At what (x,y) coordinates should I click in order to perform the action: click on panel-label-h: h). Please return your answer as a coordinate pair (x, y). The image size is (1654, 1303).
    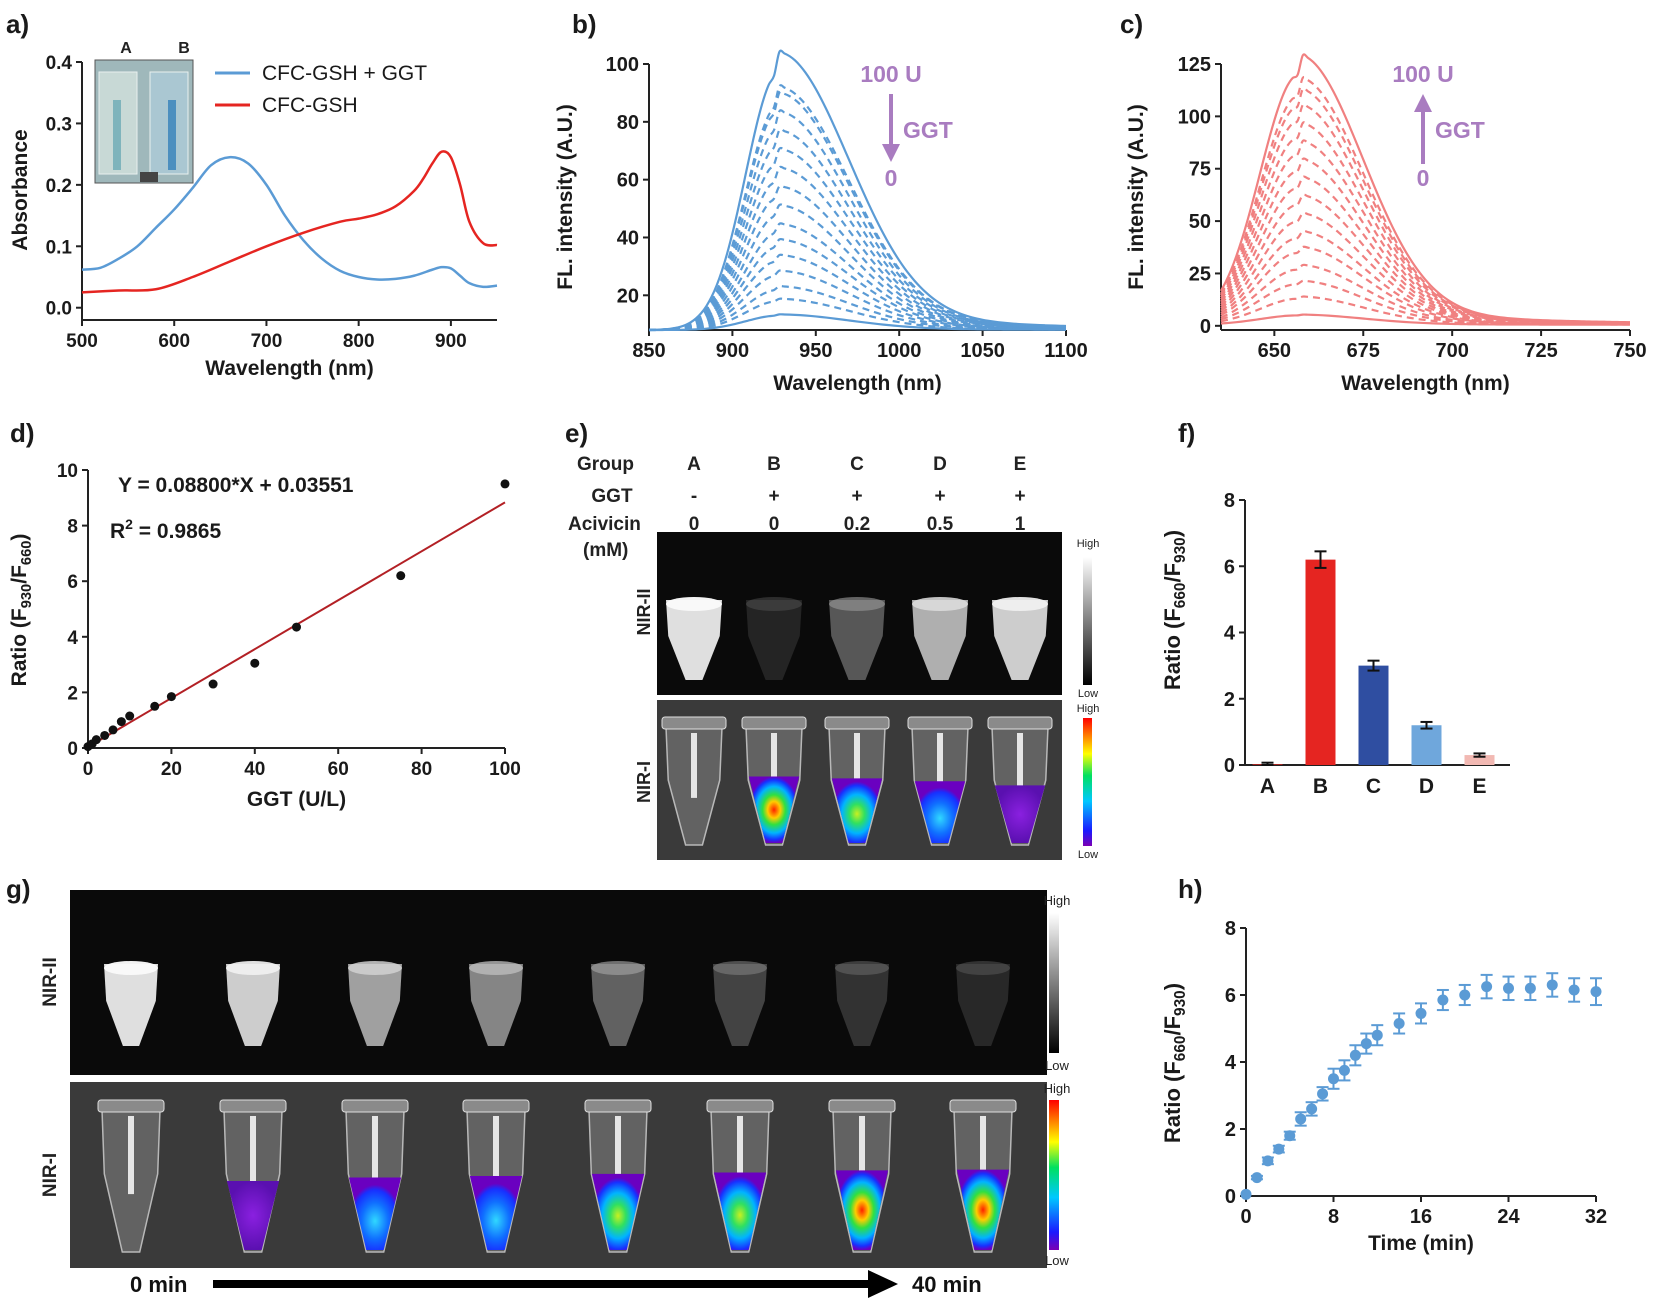
    Looking at the image, I should click on (1190, 889).